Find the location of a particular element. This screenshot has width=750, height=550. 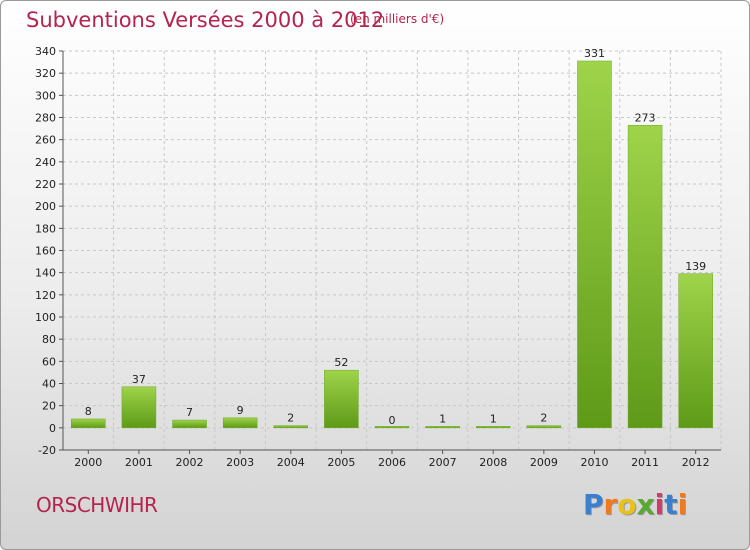

x-tick-label: 2002 is located at coordinates (190, 462).